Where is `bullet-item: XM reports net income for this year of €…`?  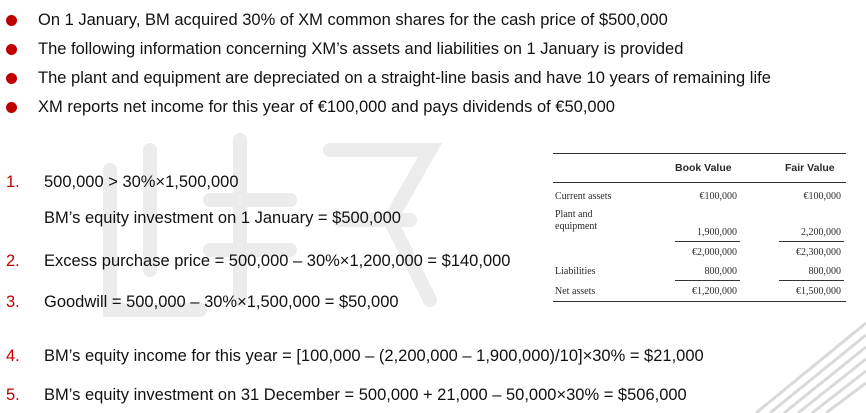
bullet-item: XM reports net income for this year of €… is located at coordinates (433, 107).